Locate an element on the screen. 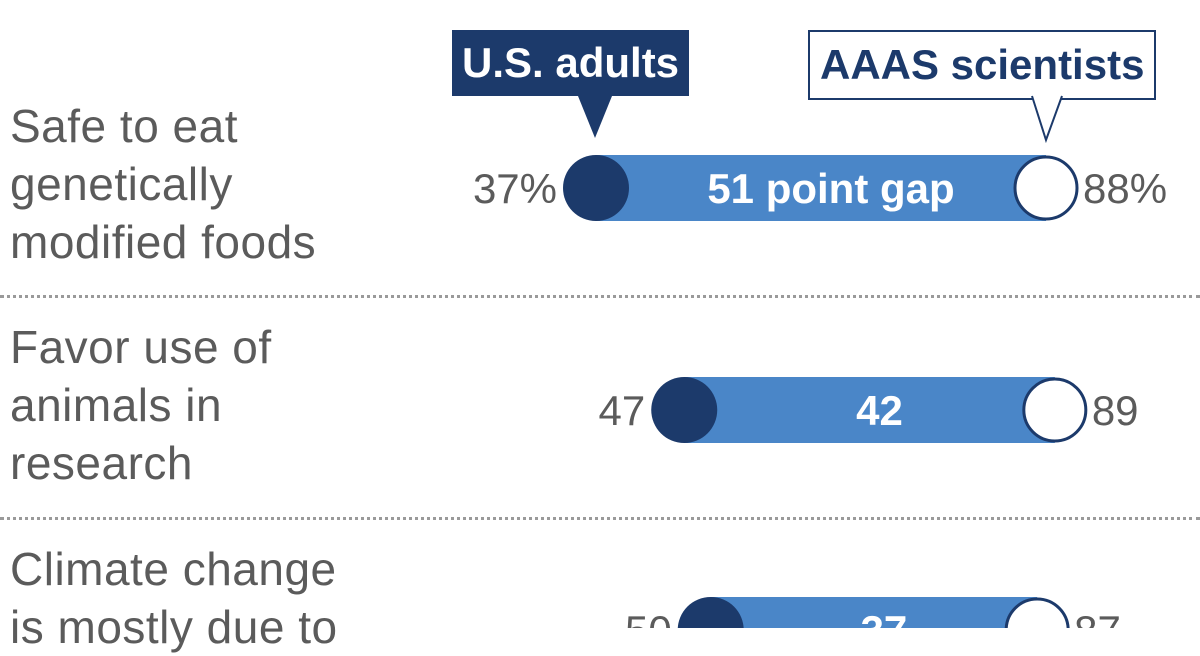 The width and height of the screenshot is (1200, 656). aaas-scientists-value: 87 is located at coordinates (1097, 617).